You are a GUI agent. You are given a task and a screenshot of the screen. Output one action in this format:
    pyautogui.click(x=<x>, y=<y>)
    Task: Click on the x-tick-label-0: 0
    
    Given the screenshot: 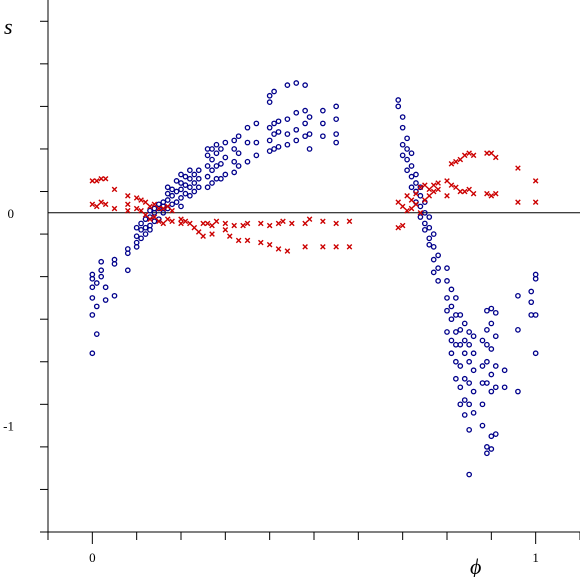 What is the action you would take?
    pyautogui.click(x=92, y=557)
    